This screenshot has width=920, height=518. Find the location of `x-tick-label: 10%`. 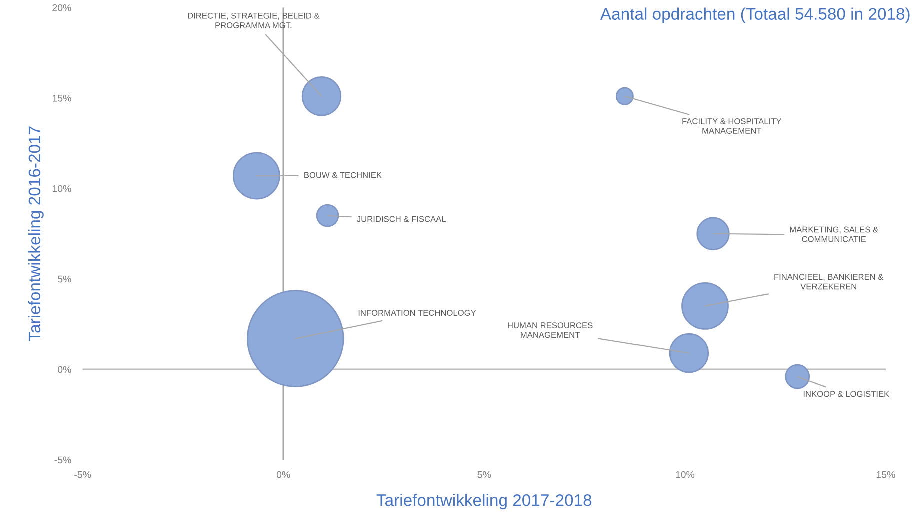

x-tick-label: 10% is located at coordinates (685, 474).